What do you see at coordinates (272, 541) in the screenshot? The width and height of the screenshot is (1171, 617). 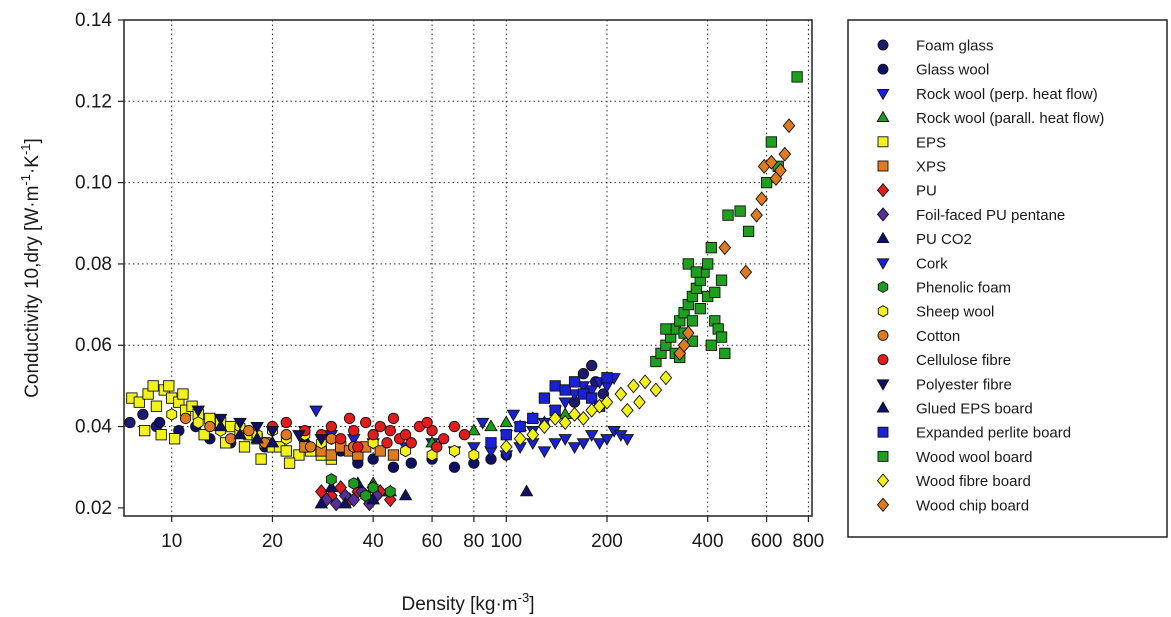 I see `x-tick-label: 20` at bounding box center [272, 541].